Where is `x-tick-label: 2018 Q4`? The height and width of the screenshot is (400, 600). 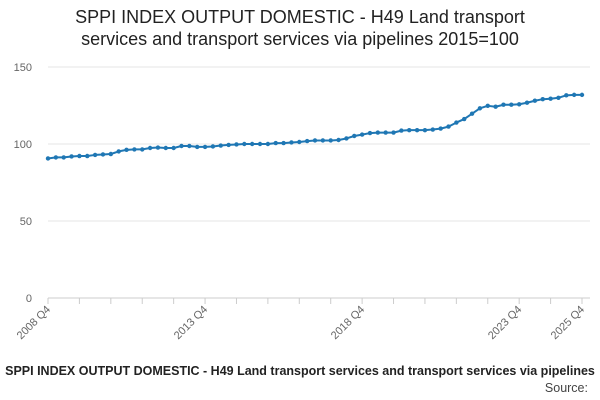
x-tick-label: 2018 Q4 is located at coordinates (348, 323).